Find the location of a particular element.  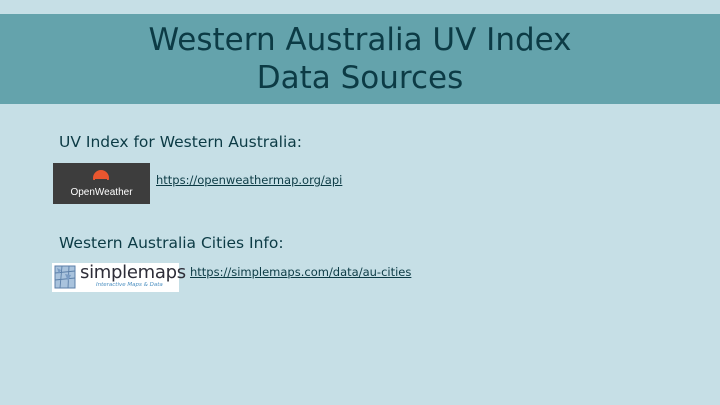

openweather-sun-icon is located at coordinates (101, 179).